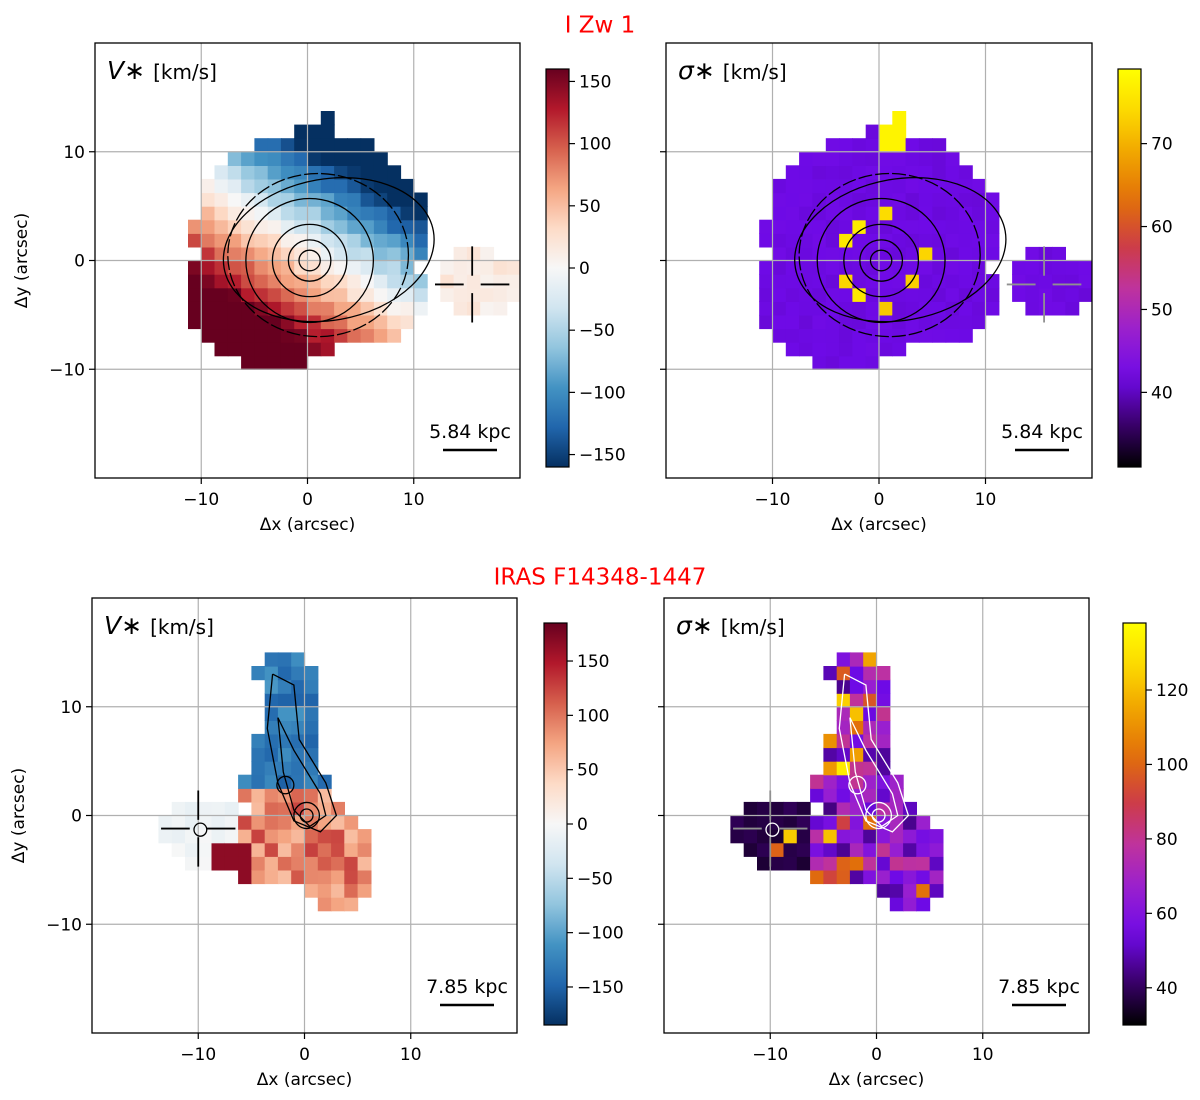 This screenshot has width=1200, height=1100. What do you see at coordinates (74, 153) in the screenshot?
I see `y-tick-label: 10` at bounding box center [74, 153].